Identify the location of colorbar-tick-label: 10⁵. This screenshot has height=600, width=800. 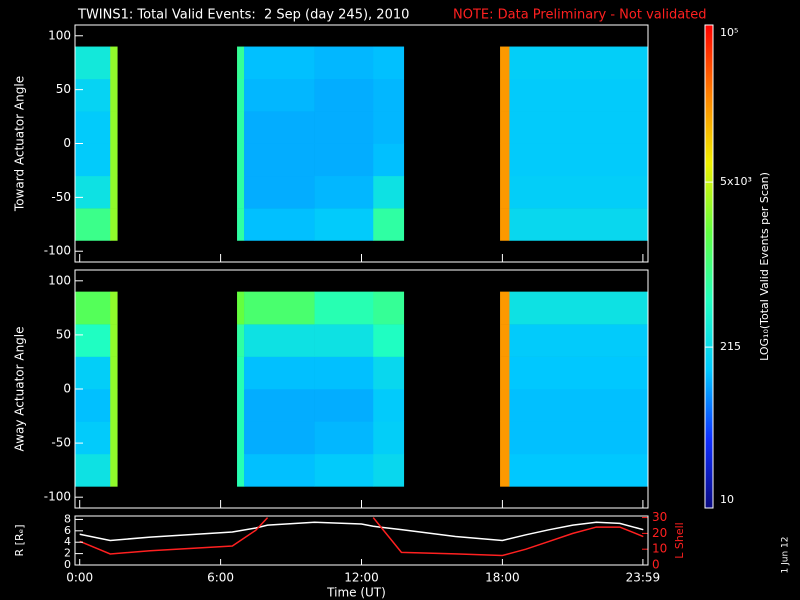
(729, 32).